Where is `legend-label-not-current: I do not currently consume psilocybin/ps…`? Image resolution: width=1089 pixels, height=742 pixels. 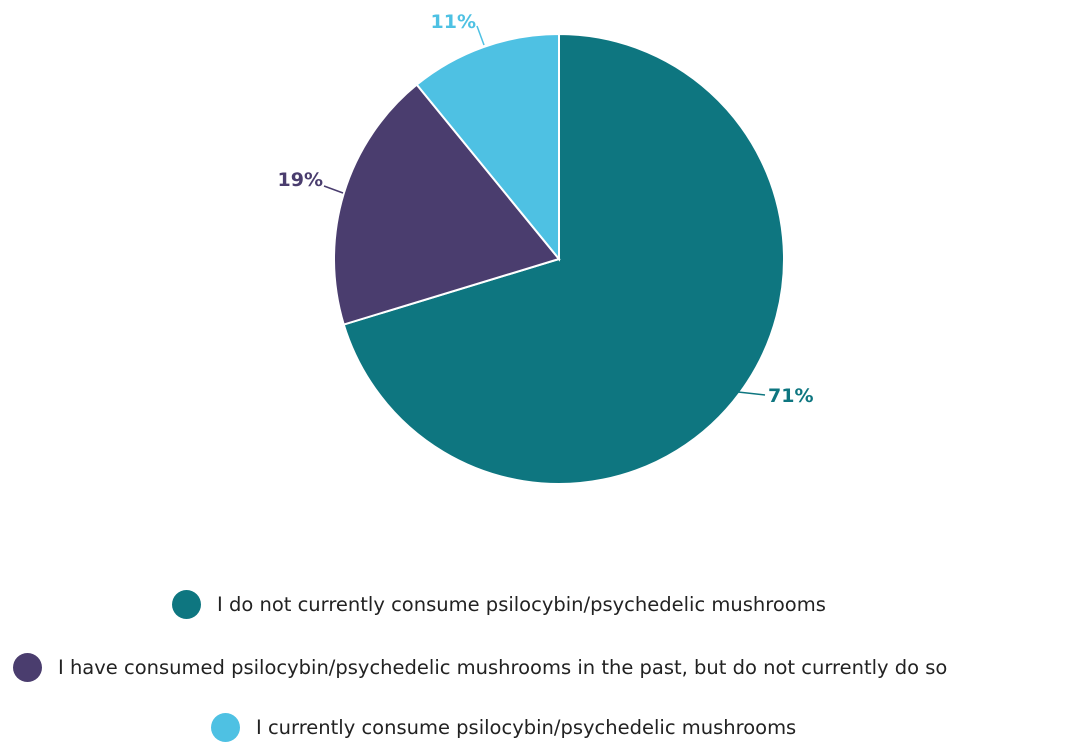 legend-label-not-current: I do not currently consume psilocybin/ps… is located at coordinates (521, 604).